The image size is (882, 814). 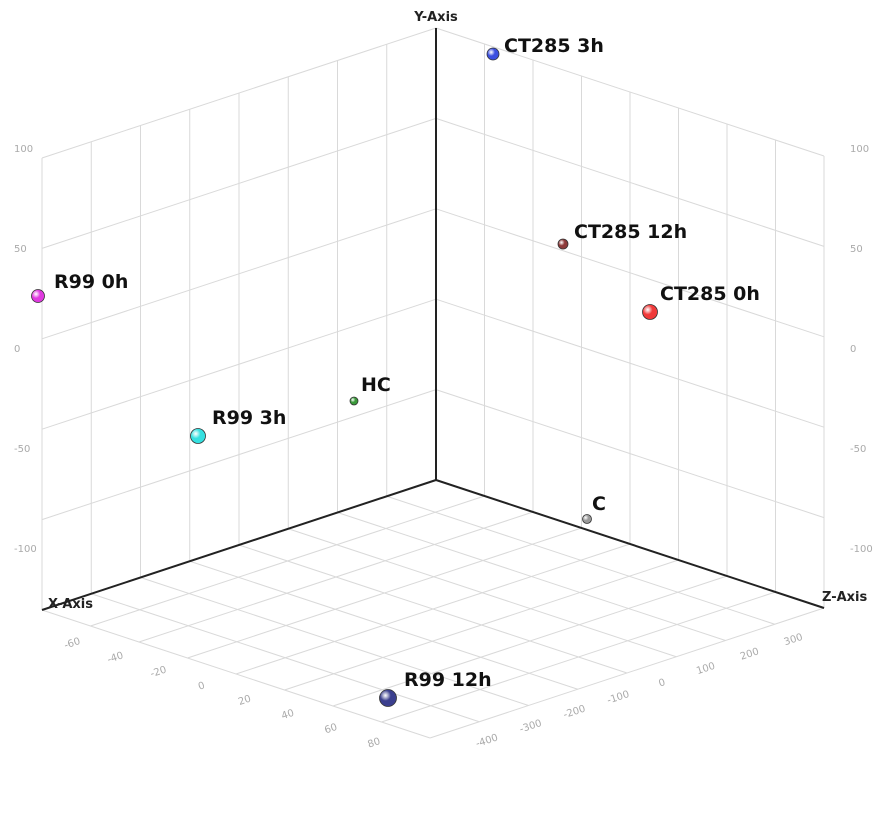 I want to click on x-axis-line, so click(x=239, y=545).